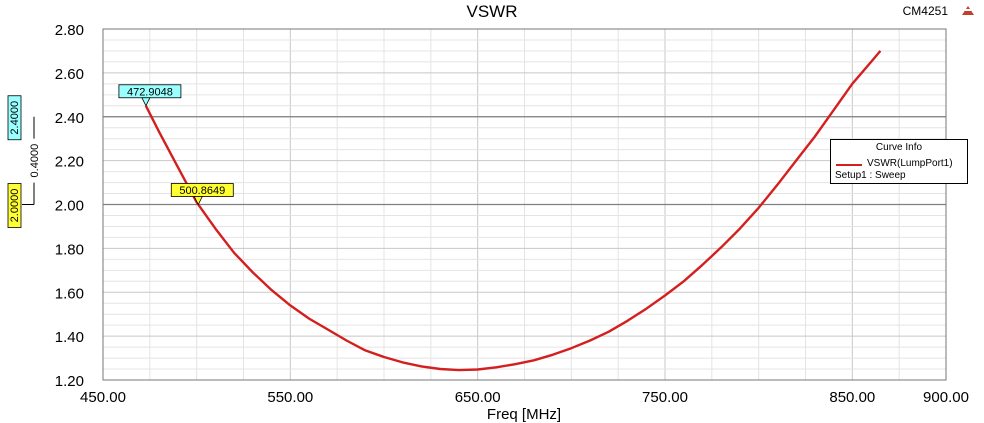 The image size is (984, 423). Describe the element at coordinates (69, 381) in the screenshot. I see `y-tick-label: 1.20` at that location.